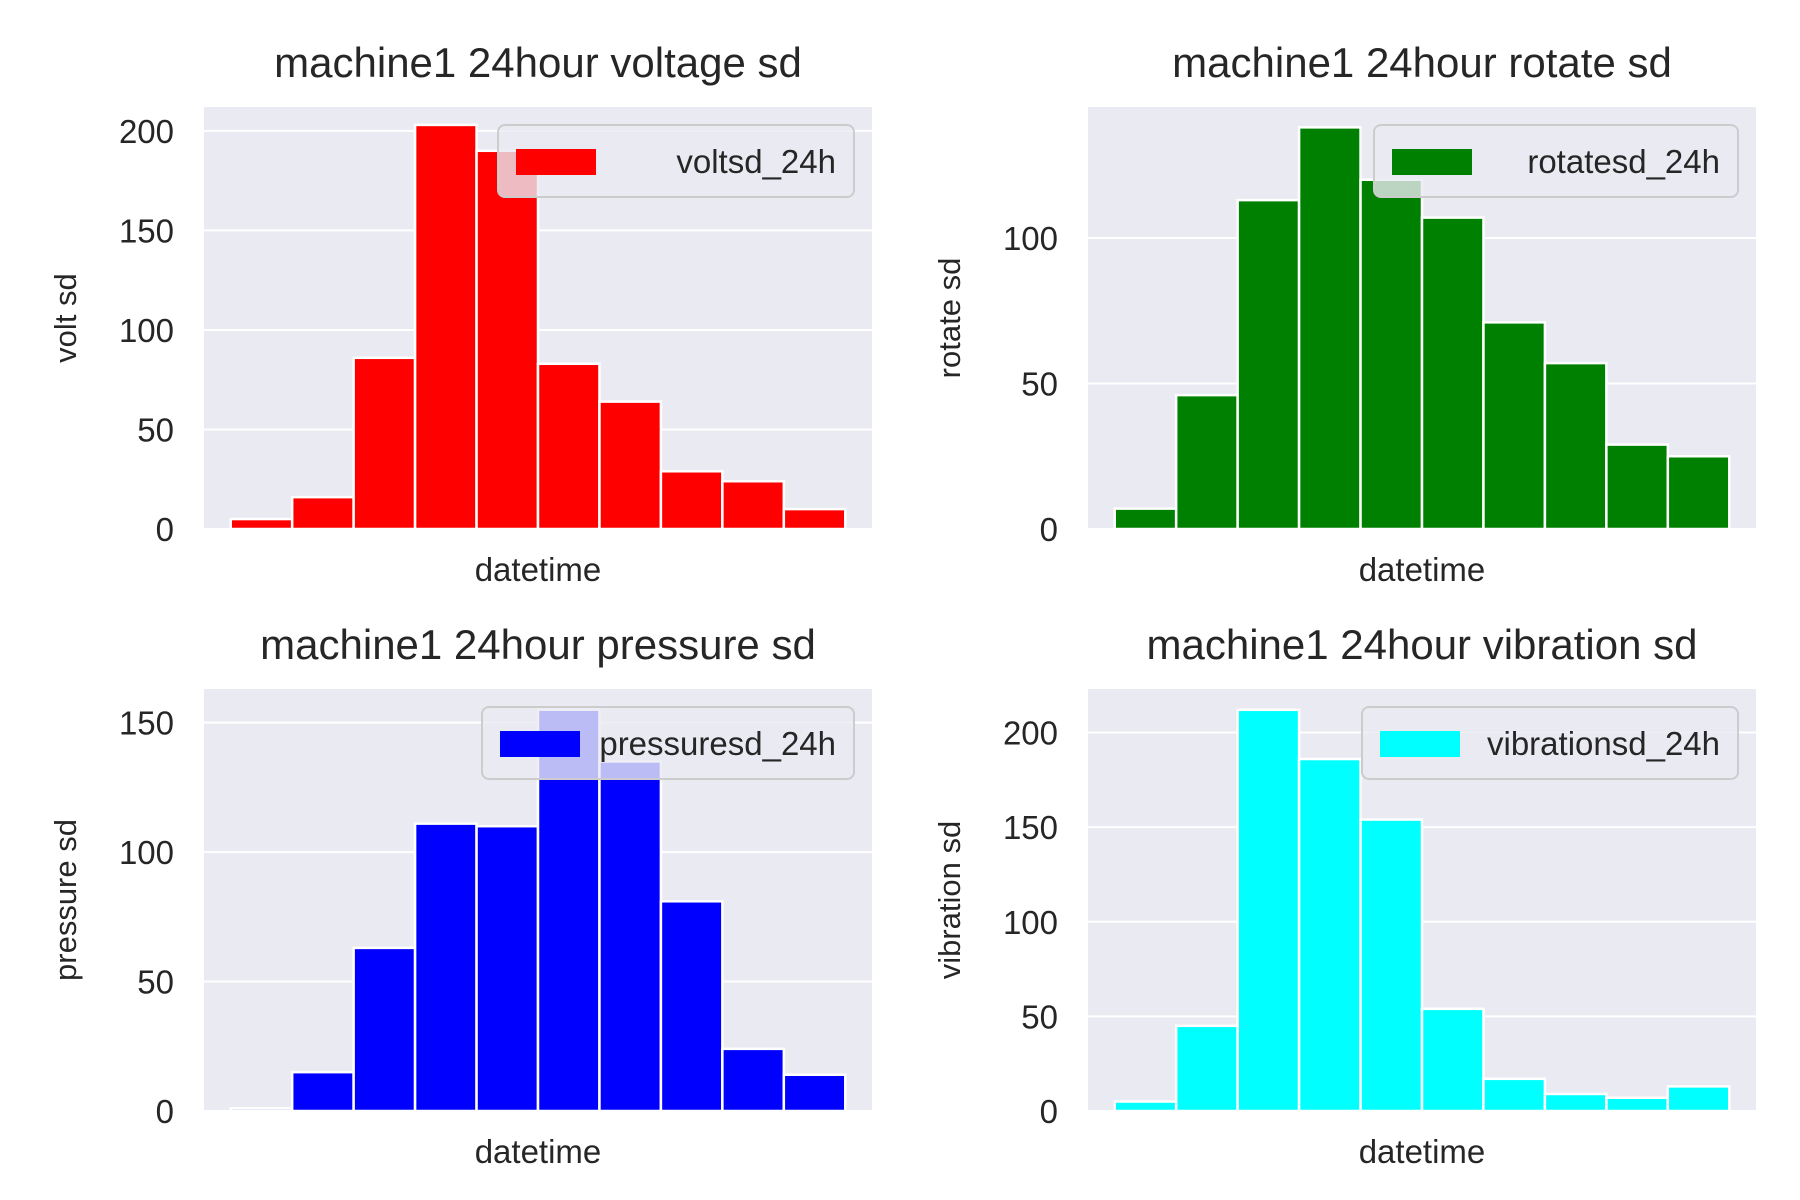 The width and height of the screenshot is (1800, 1200). What do you see at coordinates (146, 230) in the screenshot?
I see `chart-1-ytick-label: 150` at bounding box center [146, 230].